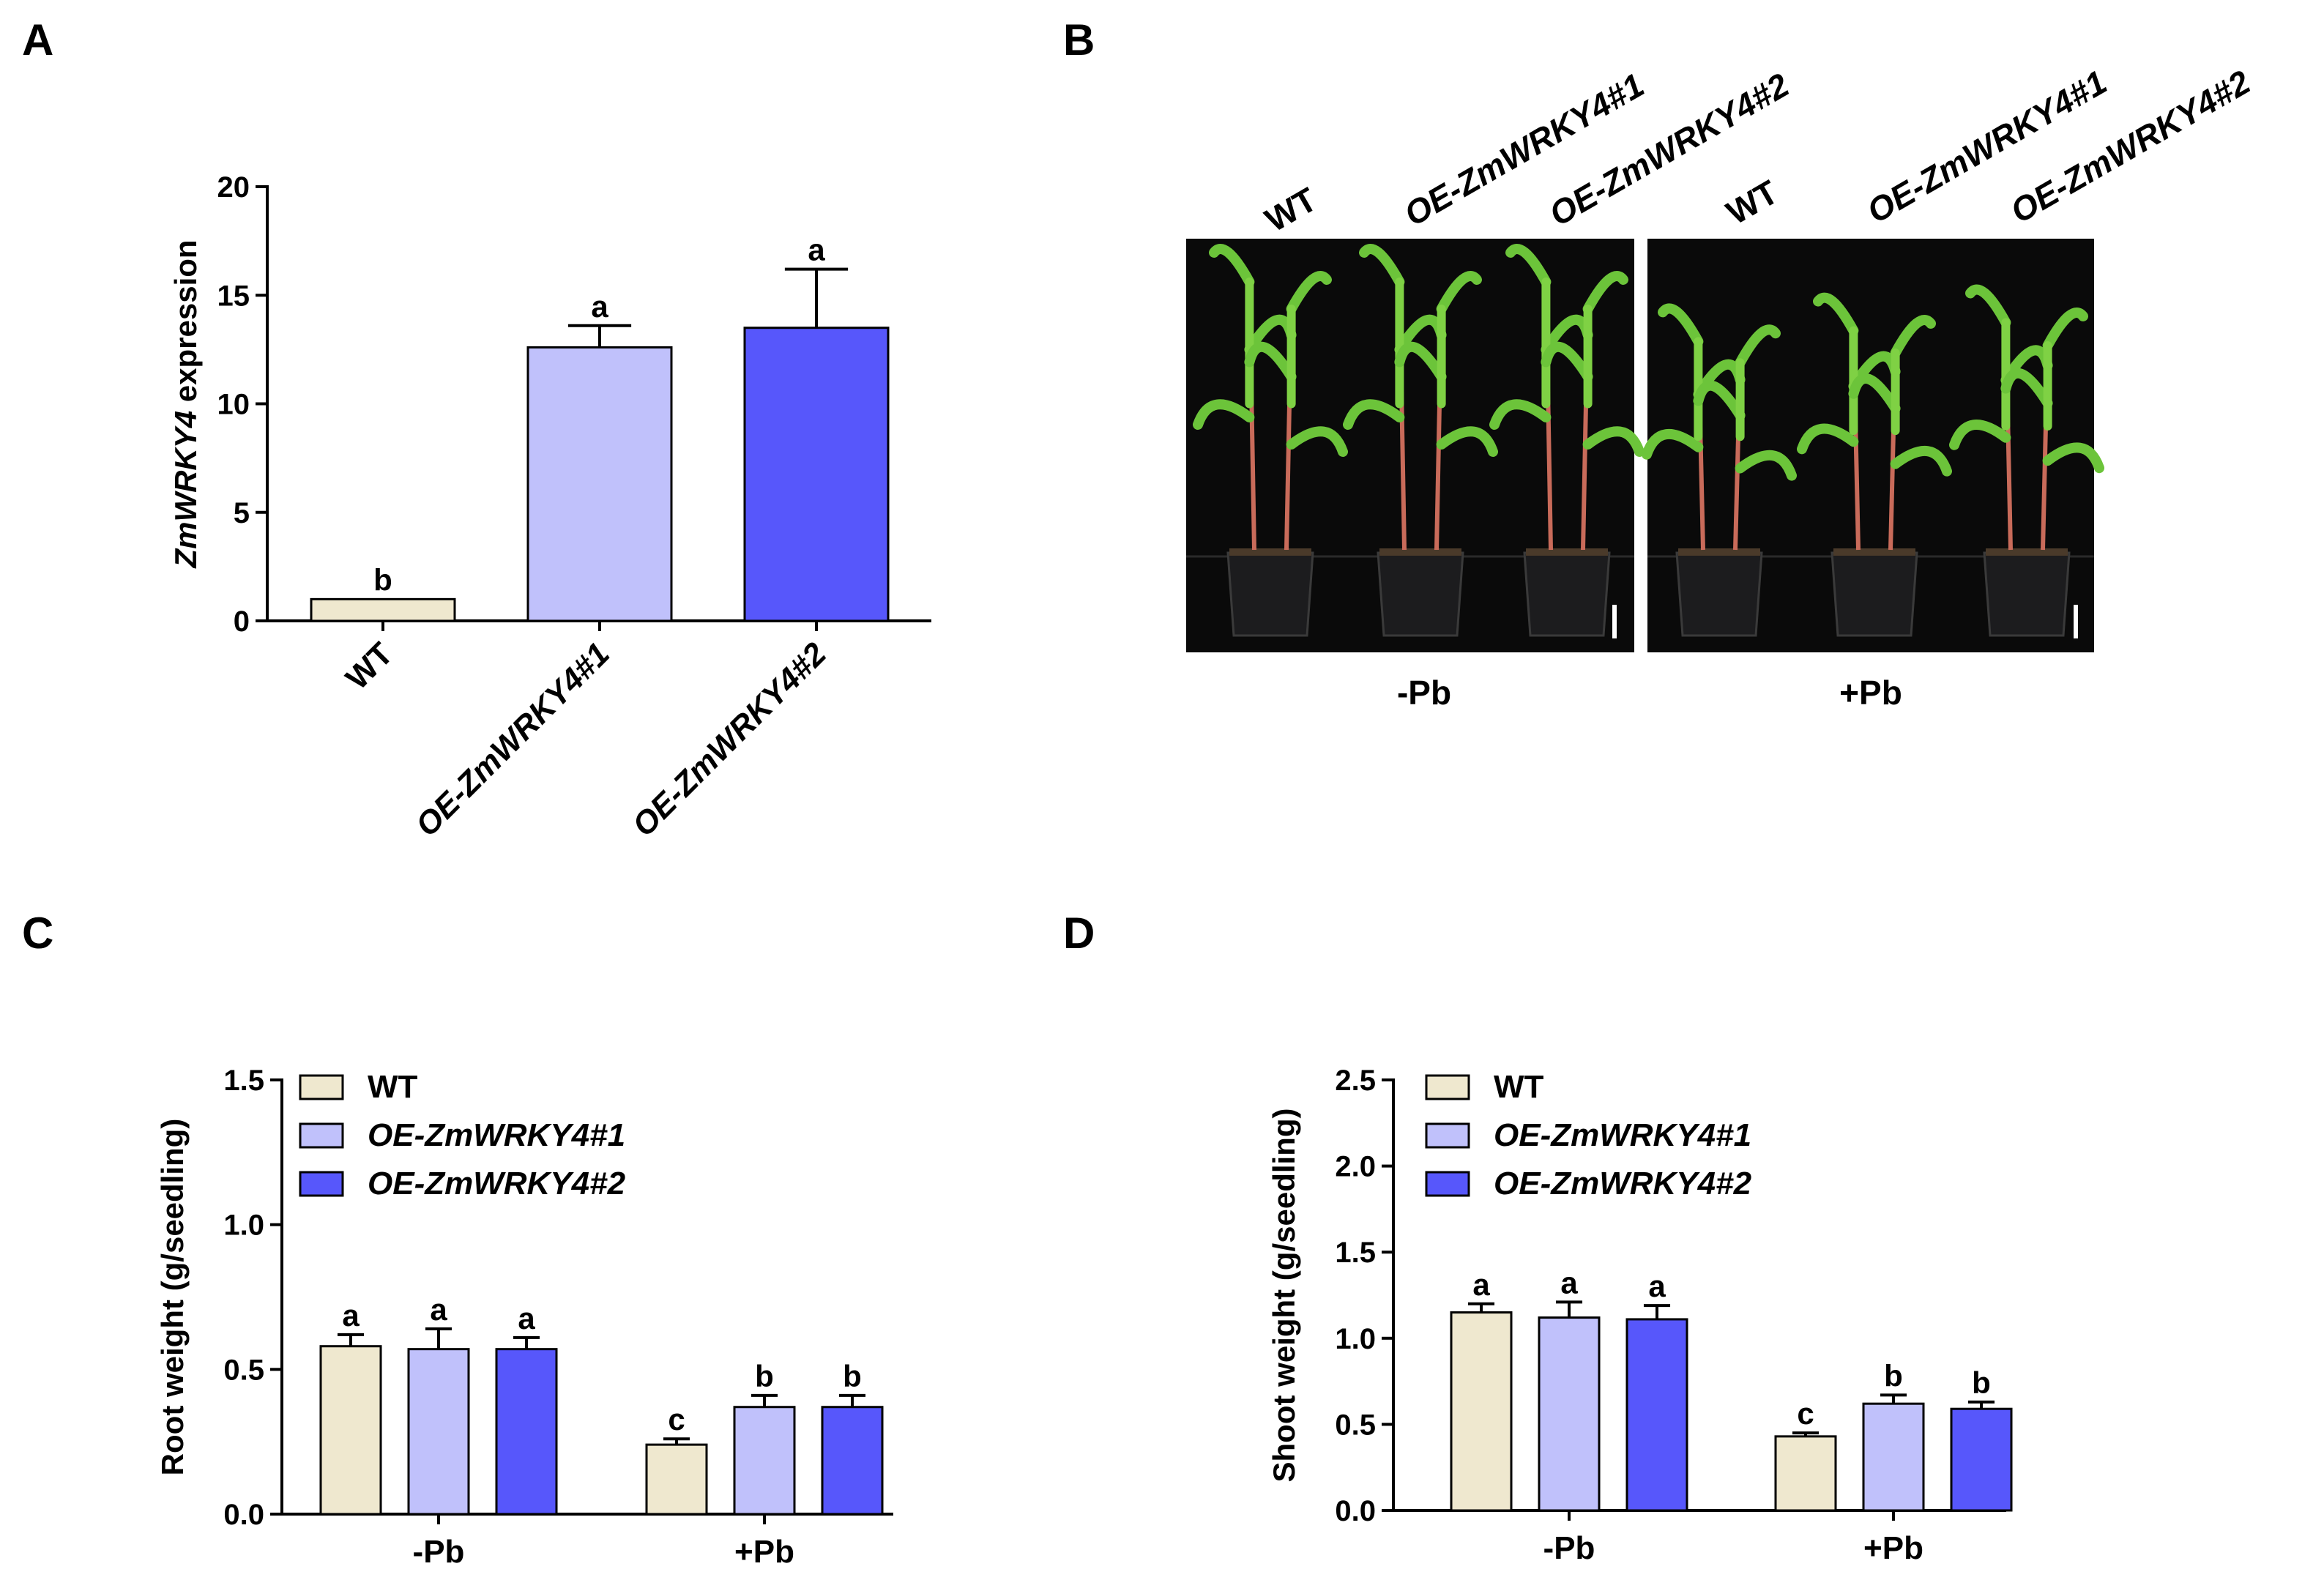 This screenshot has width=2324, height=1580. Describe the element at coordinates (37, 39) in the screenshot. I see `panel-letter-a: A` at that location.